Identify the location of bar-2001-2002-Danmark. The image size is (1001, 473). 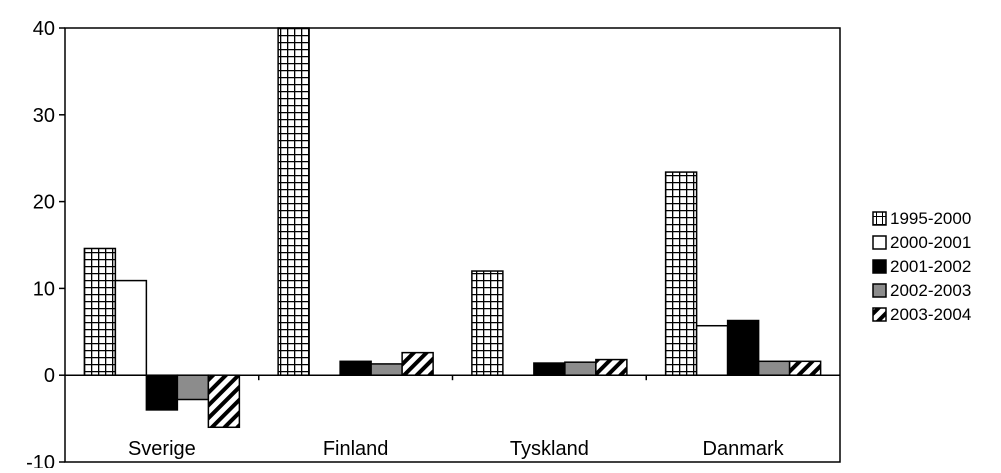
(743, 347).